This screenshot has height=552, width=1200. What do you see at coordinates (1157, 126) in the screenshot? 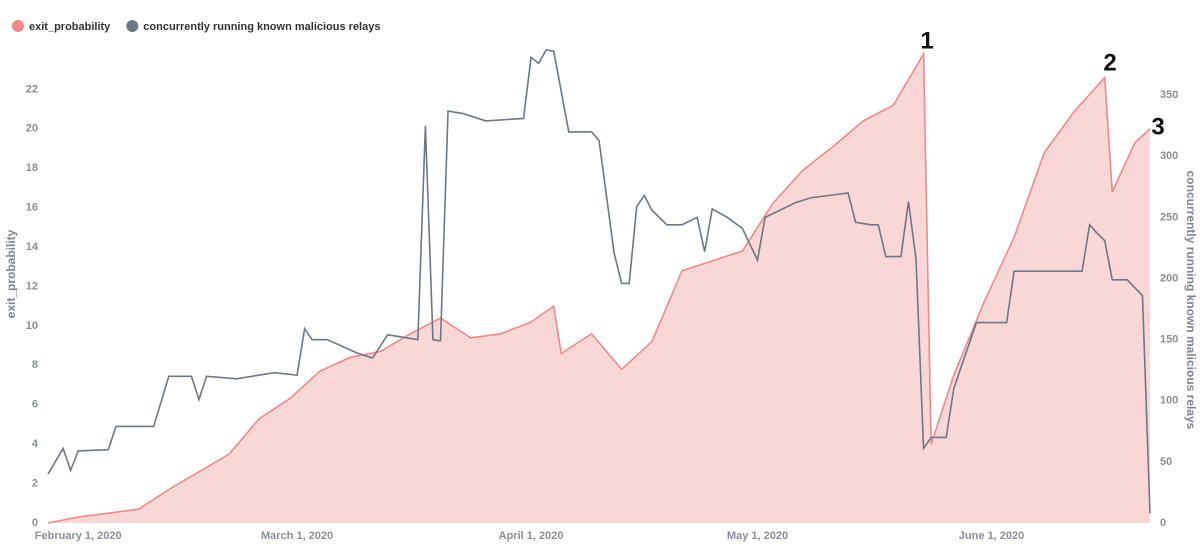
I see `annotation: 3` at bounding box center [1157, 126].